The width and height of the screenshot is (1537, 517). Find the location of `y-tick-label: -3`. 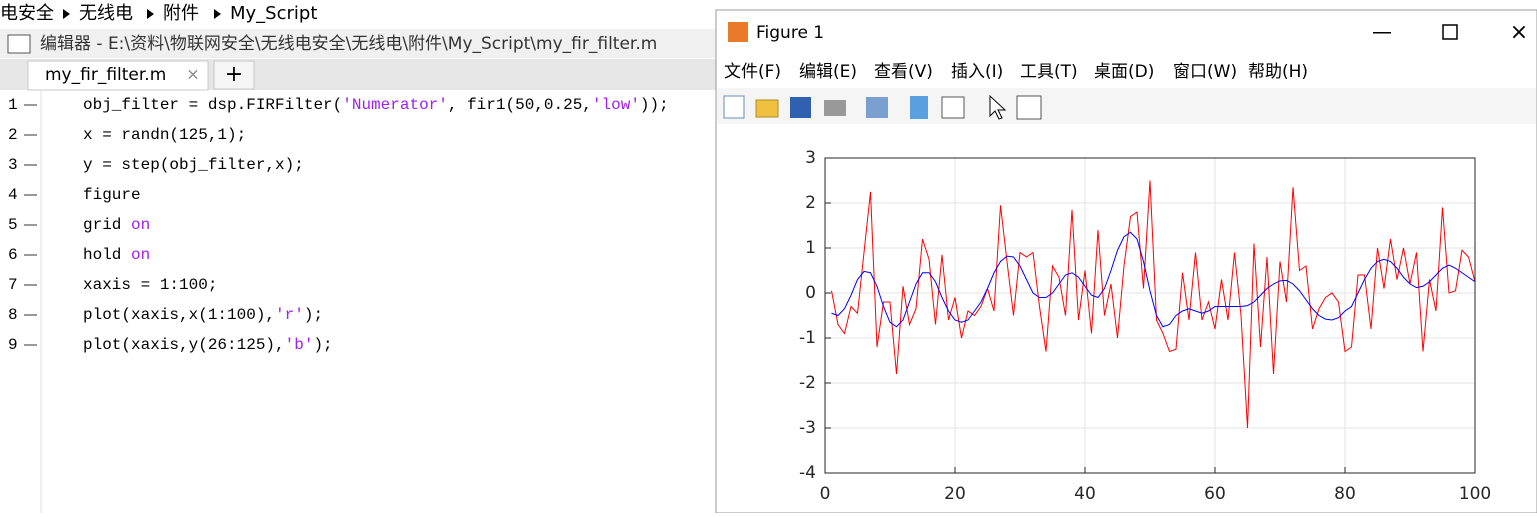

y-tick-label: -3 is located at coordinates (807, 428).